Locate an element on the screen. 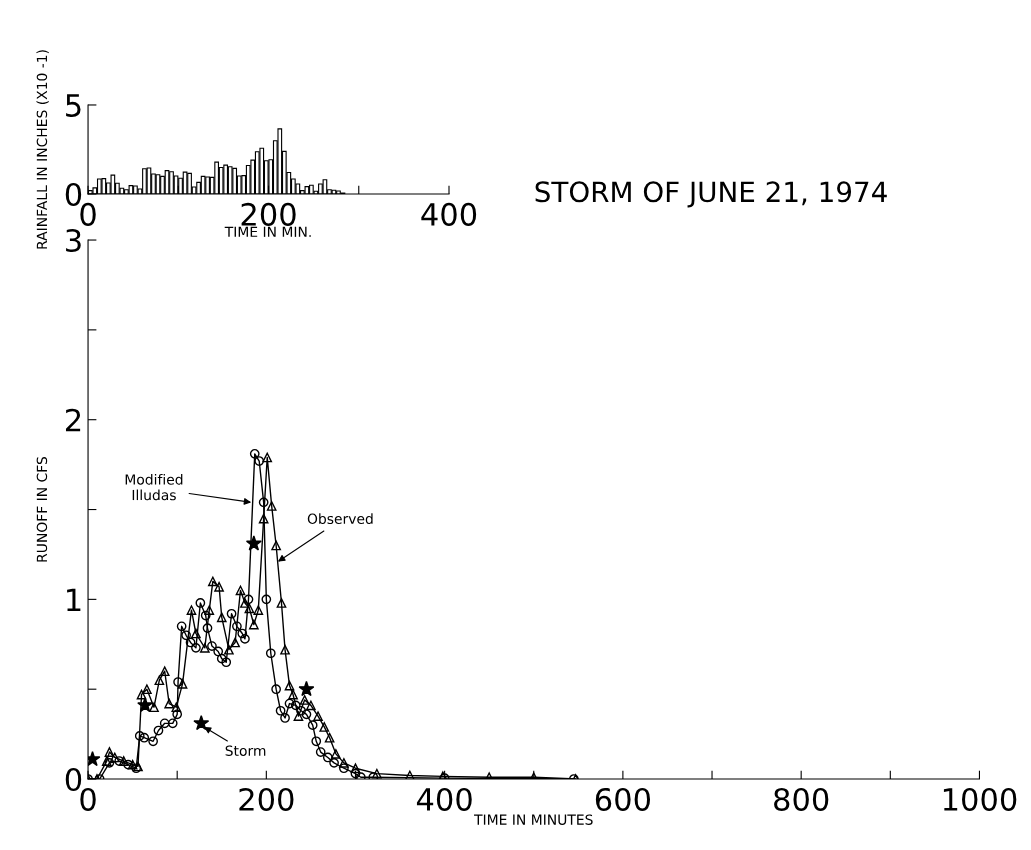 The image size is (1031, 850). annotation: Observed is located at coordinates (340, 518).